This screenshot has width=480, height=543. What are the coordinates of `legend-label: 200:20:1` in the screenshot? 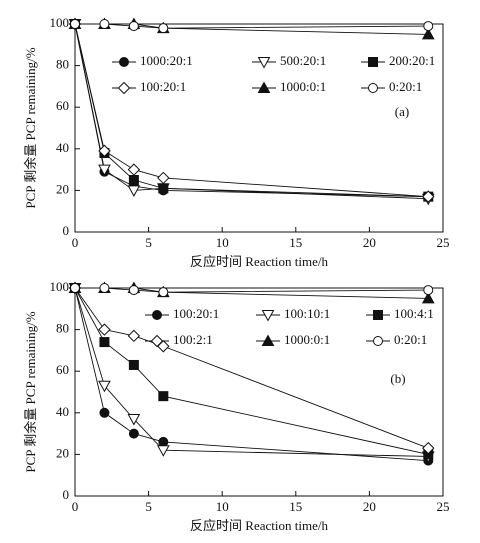 It's located at (412, 60).